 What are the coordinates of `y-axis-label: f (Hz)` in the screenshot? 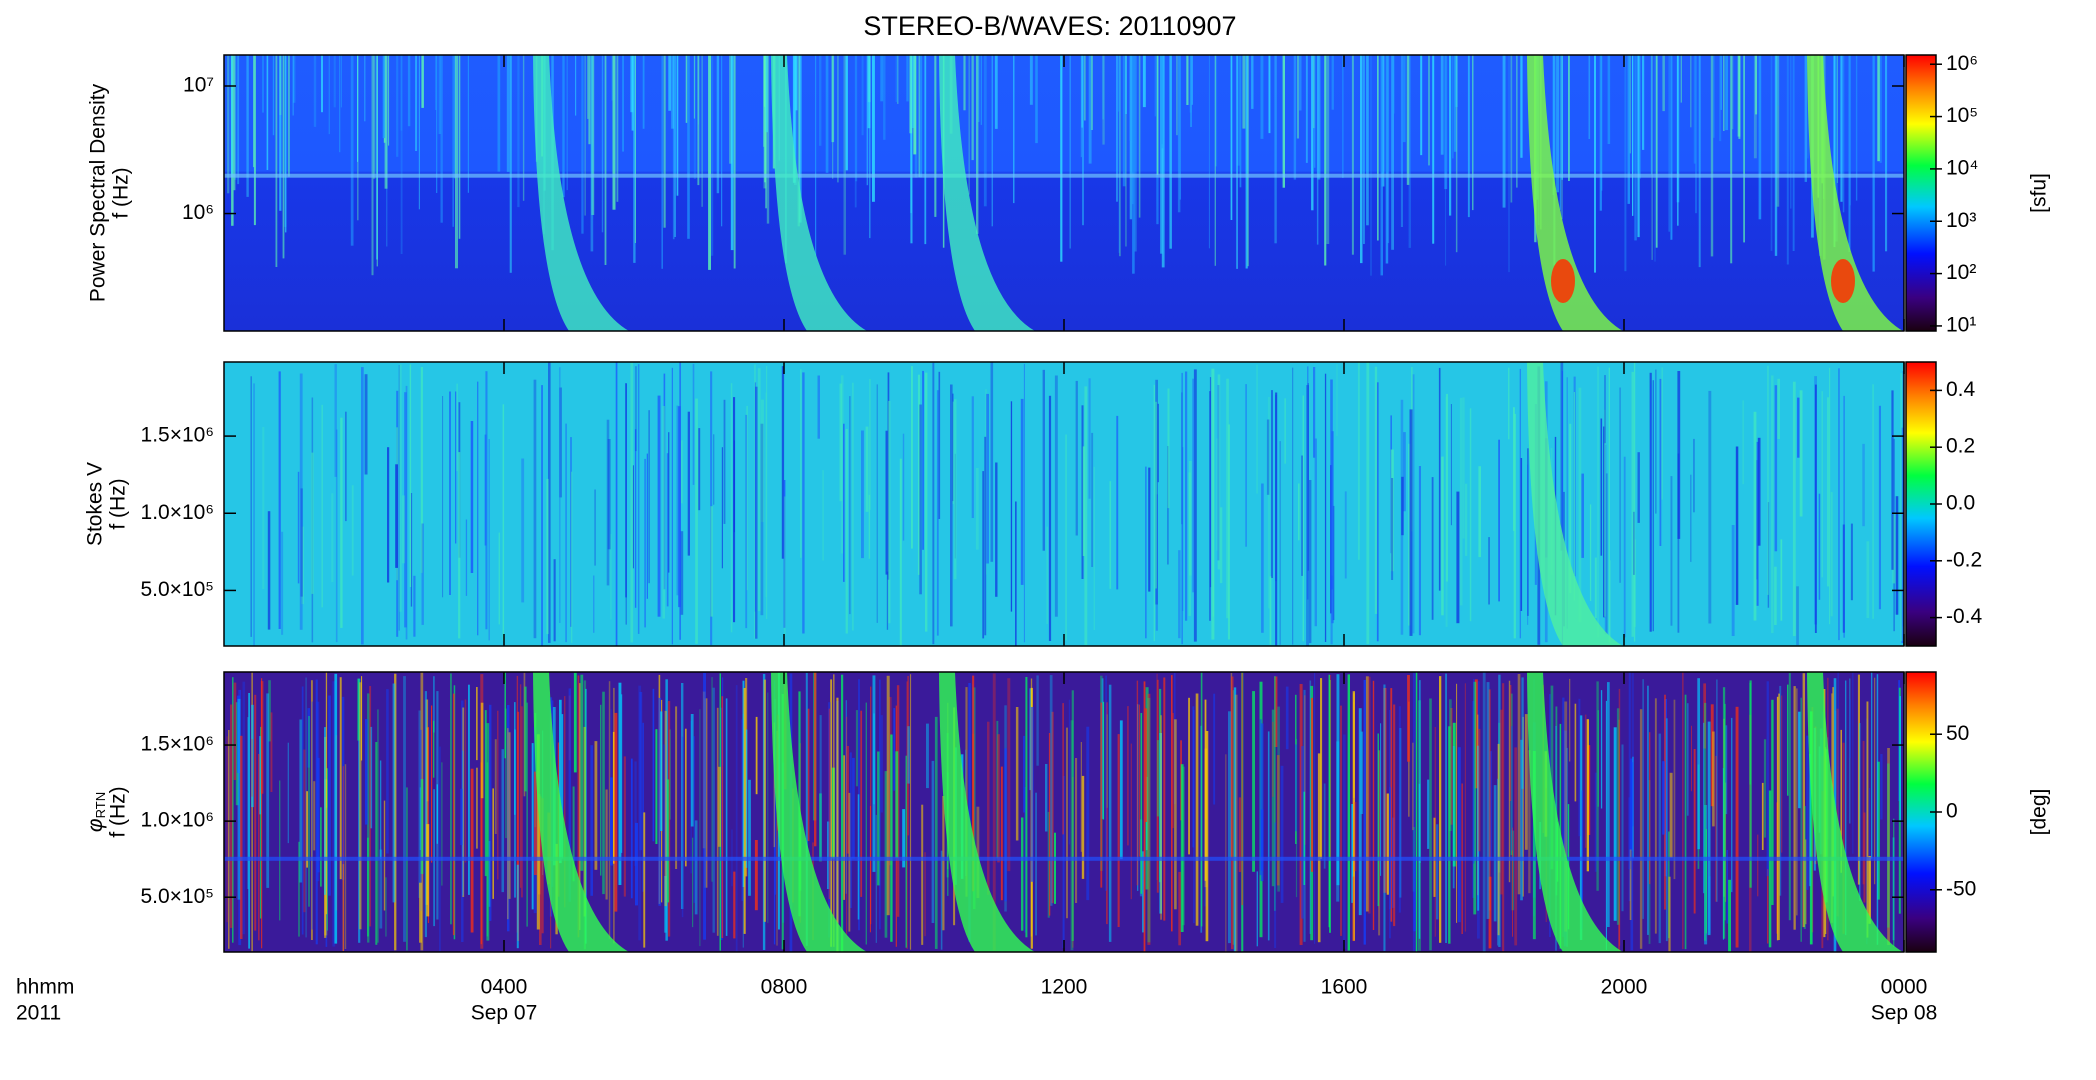 It's located at (118, 503).